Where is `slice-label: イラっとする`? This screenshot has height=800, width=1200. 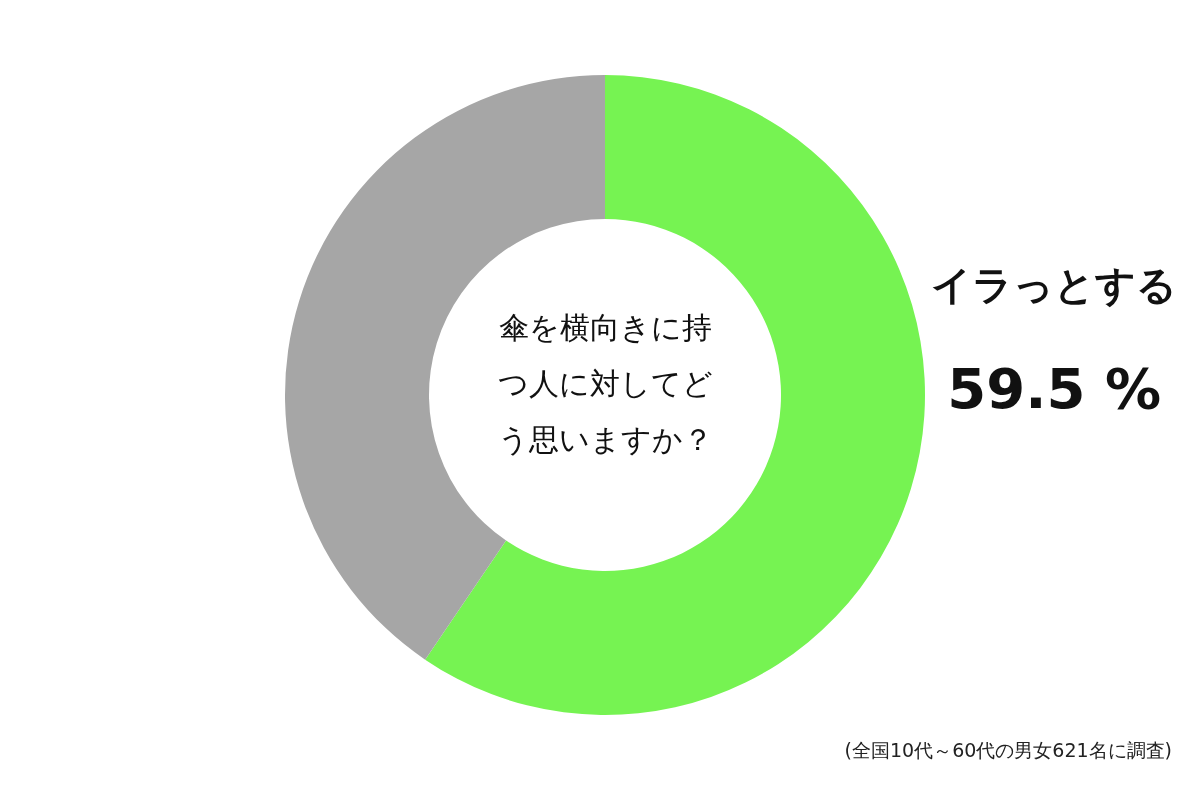 slice-label: イラっとする is located at coordinates (1054, 284).